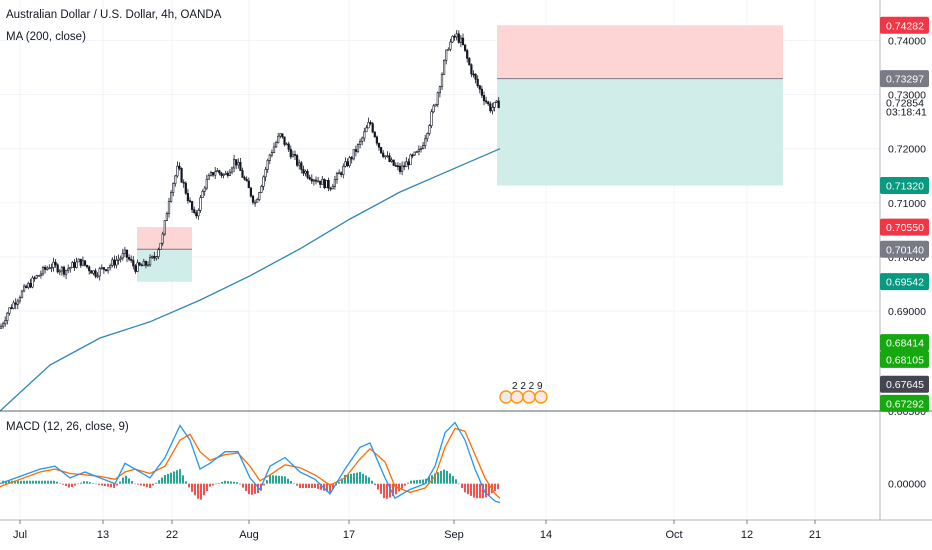 Image resolution: width=932 pixels, height=550 pixels. What do you see at coordinates (527, 386) in the screenshot?
I see `events-count-label: 2 2 2 9` at bounding box center [527, 386].